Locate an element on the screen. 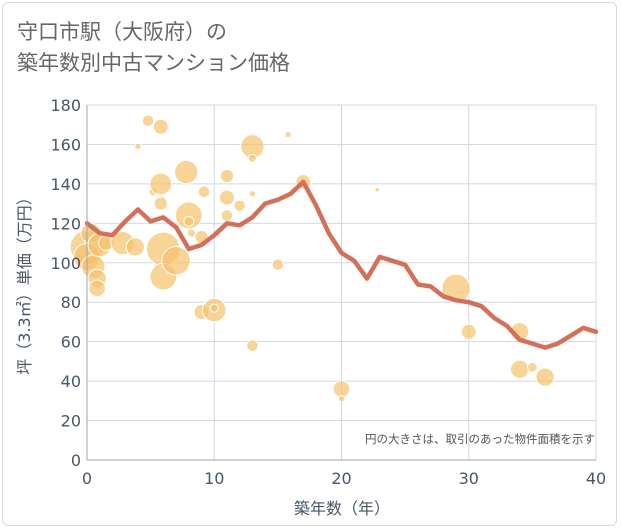  y-tick-label: 60 is located at coordinates (71, 342).